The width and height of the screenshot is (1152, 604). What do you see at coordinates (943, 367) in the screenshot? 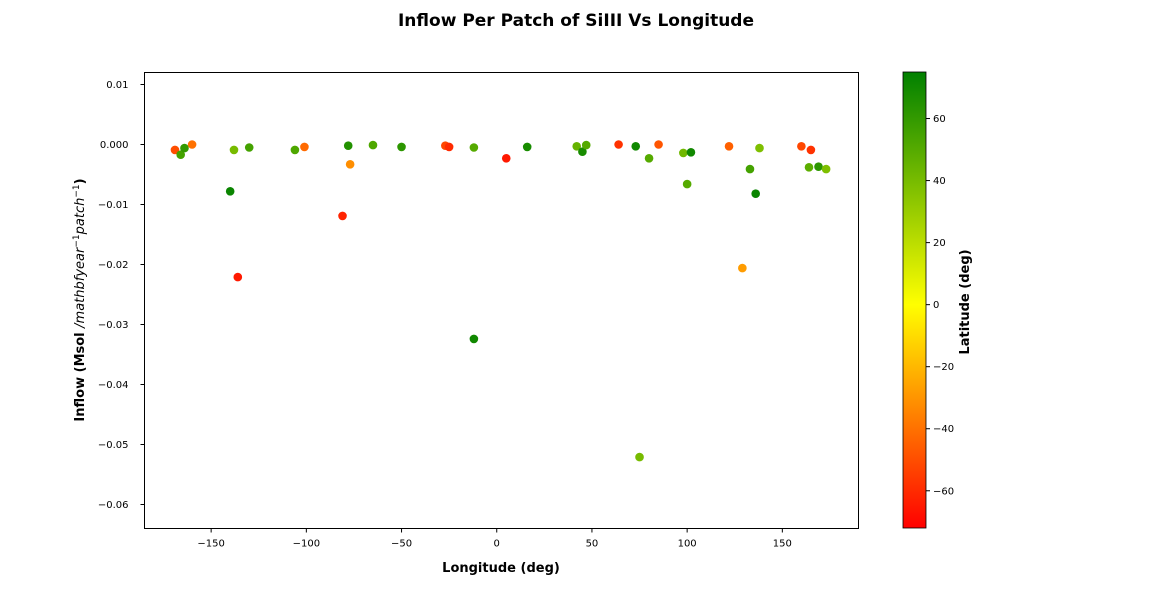
I see `colorbar-tick-label: −20` at bounding box center [943, 367].